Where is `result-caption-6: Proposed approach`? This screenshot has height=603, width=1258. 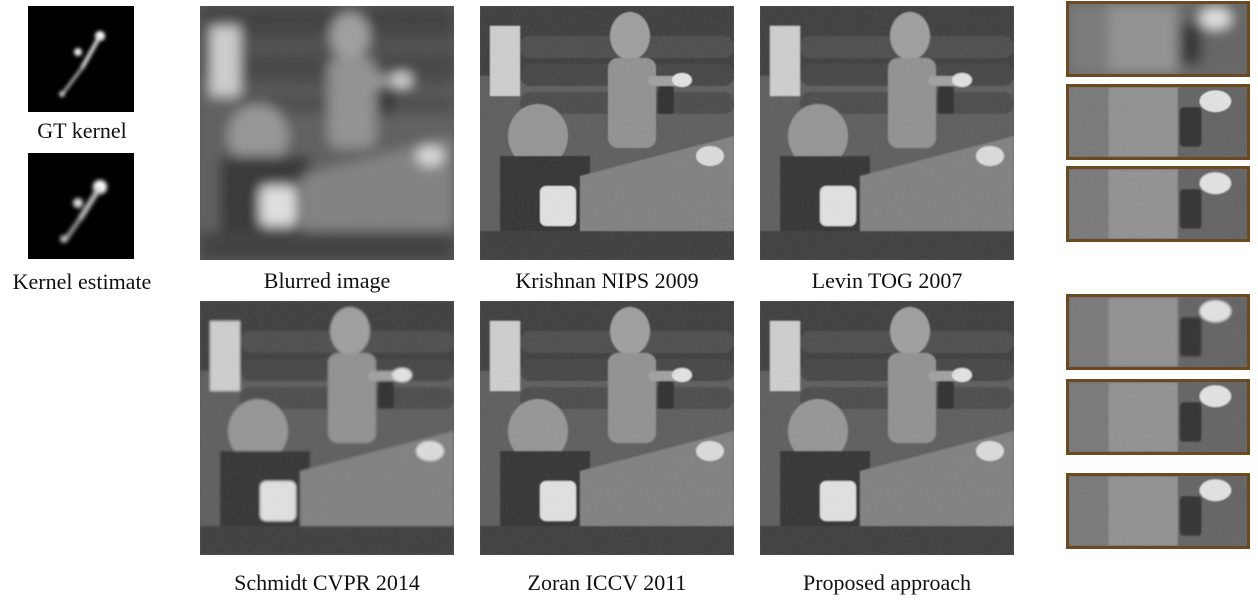 result-caption-6: Proposed approach is located at coordinates (886, 582).